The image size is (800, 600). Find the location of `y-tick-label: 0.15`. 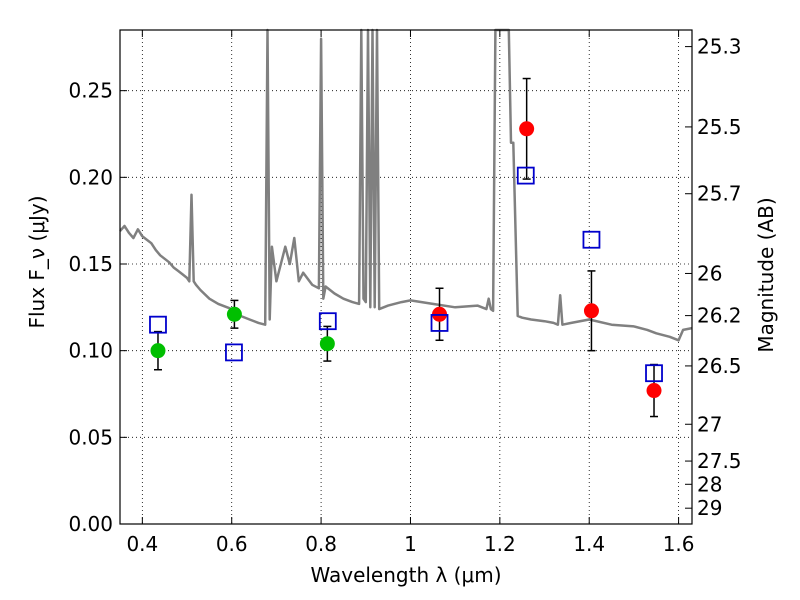

y-tick-label: 0.15 is located at coordinates (90, 264).